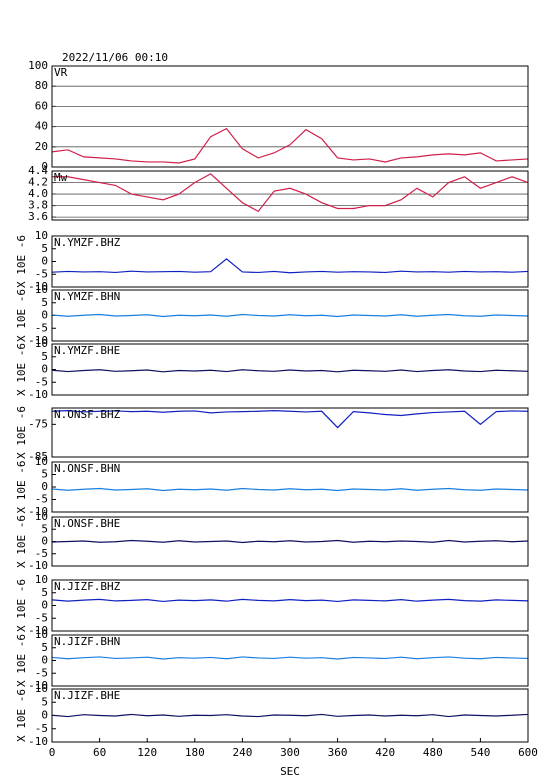  I want to click on channel-name: N.YMZF.BHN, so click(87, 296).